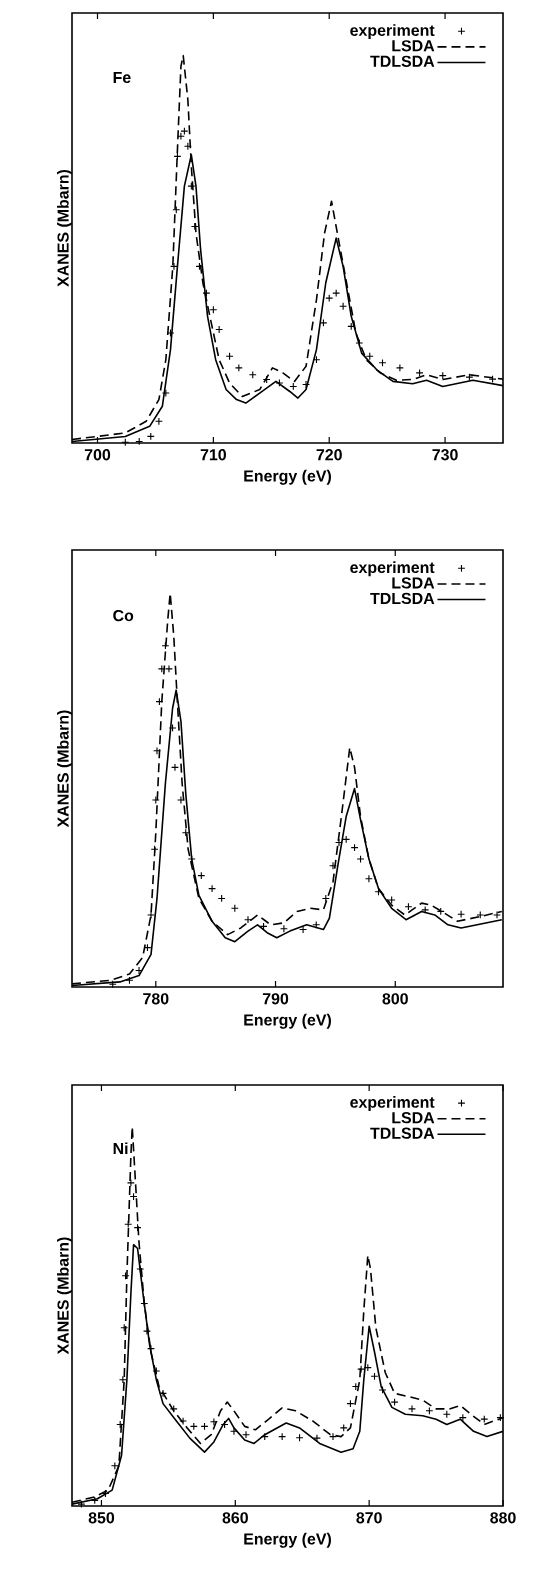 This screenshot has height=1593, width=533. I want to click on x-tick-label: 790, so click(275, 999).